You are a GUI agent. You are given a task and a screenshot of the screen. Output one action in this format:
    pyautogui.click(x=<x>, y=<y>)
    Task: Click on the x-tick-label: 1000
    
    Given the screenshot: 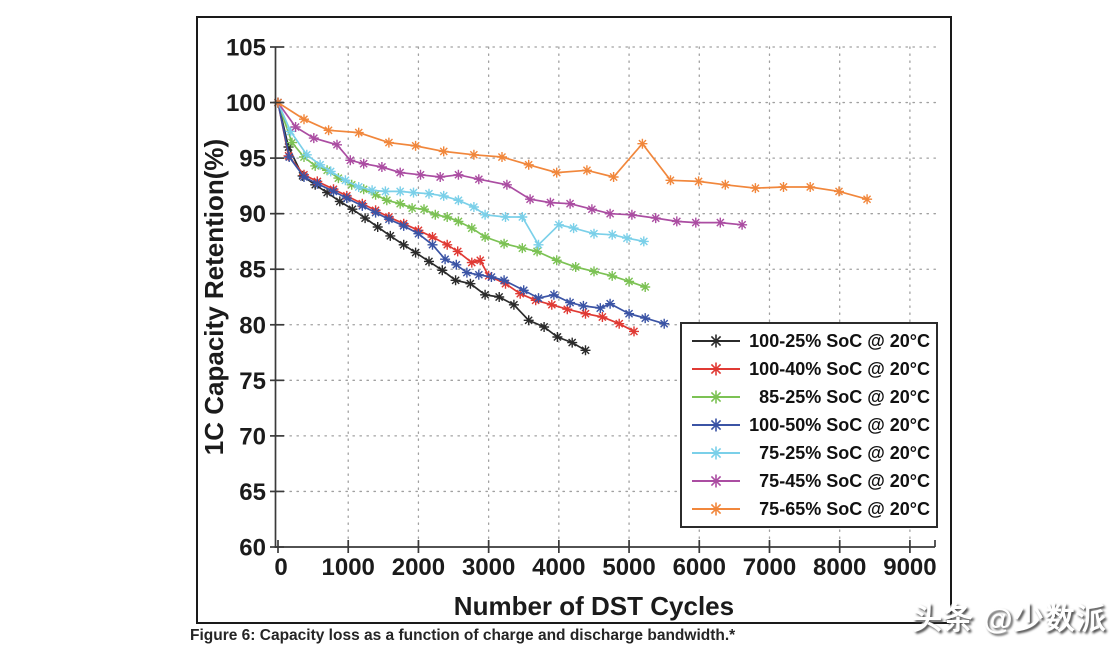 What is the action you would take?
    pyautogui.click(x=348, y=567)
    